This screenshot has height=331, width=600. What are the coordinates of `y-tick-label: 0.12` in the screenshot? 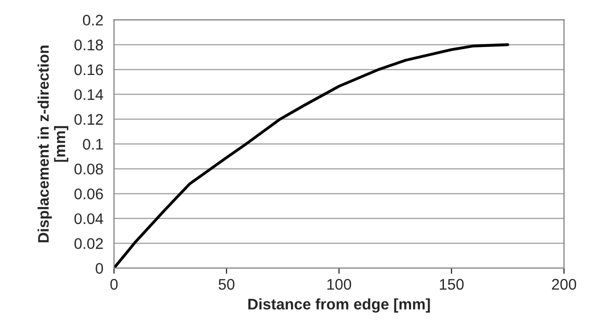 It's located at (88, 119).